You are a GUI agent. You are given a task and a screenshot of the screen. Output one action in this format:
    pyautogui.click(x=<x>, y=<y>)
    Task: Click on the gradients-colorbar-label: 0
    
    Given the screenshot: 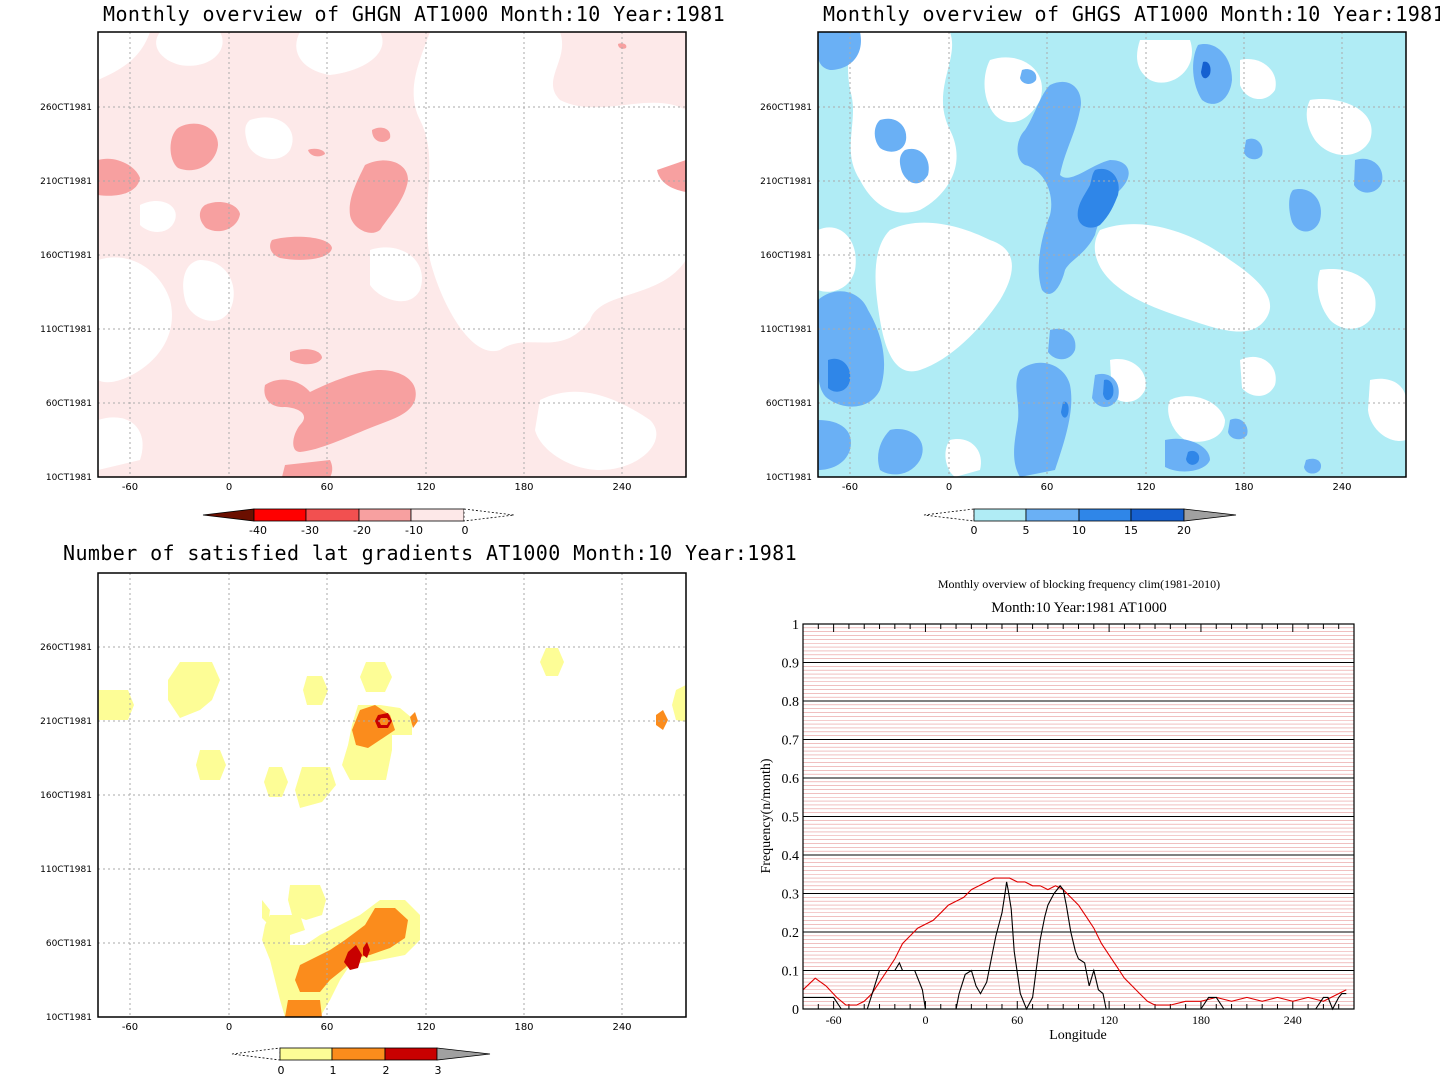 What is the action you would take?
    pyautogui.click(x=281, y=1070)
    